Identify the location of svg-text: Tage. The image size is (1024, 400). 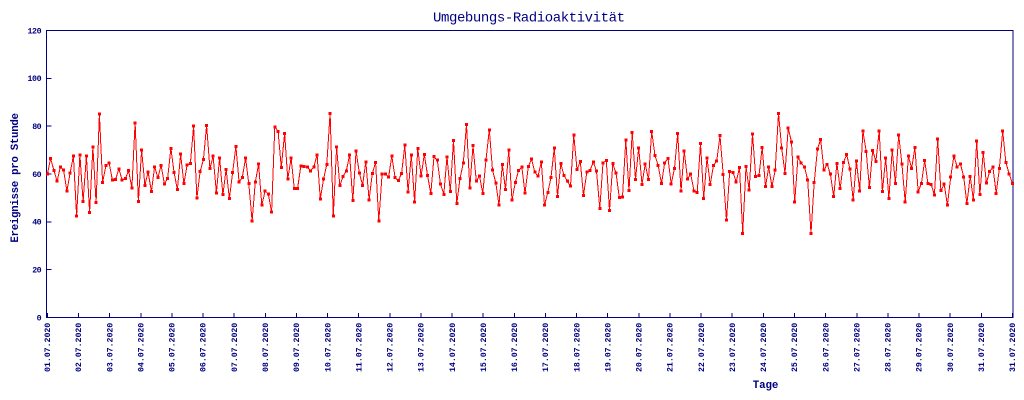
(766, 386).